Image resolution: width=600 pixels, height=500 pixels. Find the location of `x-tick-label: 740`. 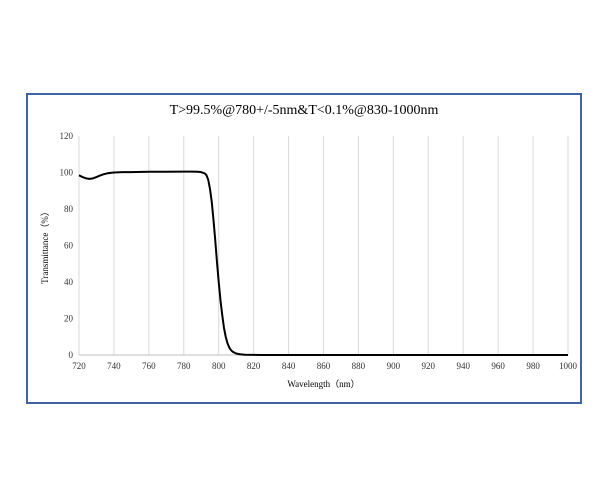

x-tick-label: 740 is located at coordinates (114, 366).